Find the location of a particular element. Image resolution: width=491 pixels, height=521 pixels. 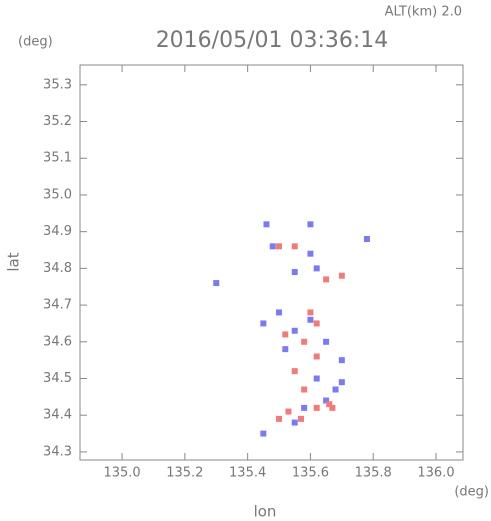

y-tick-label: 34.8 is located at coordinates (57, 268).